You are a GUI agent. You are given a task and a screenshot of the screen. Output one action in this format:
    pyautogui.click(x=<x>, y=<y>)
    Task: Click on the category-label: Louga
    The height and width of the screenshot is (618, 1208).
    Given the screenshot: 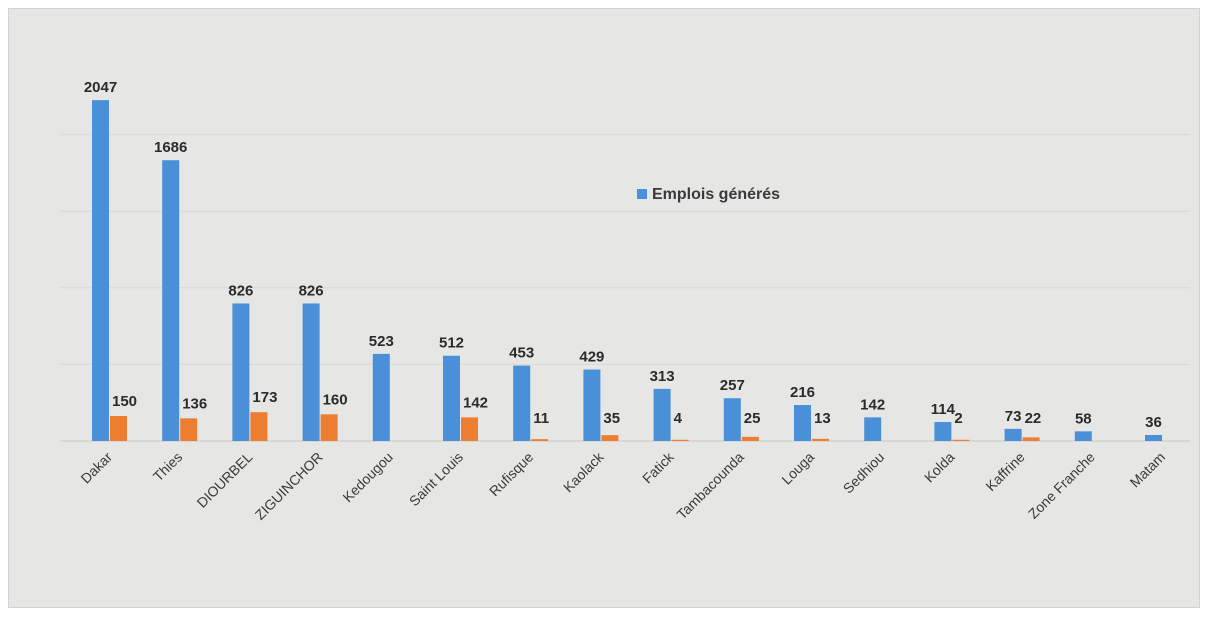 What is the action you would take?
    pyautogui.click(x=797, y=468)
    